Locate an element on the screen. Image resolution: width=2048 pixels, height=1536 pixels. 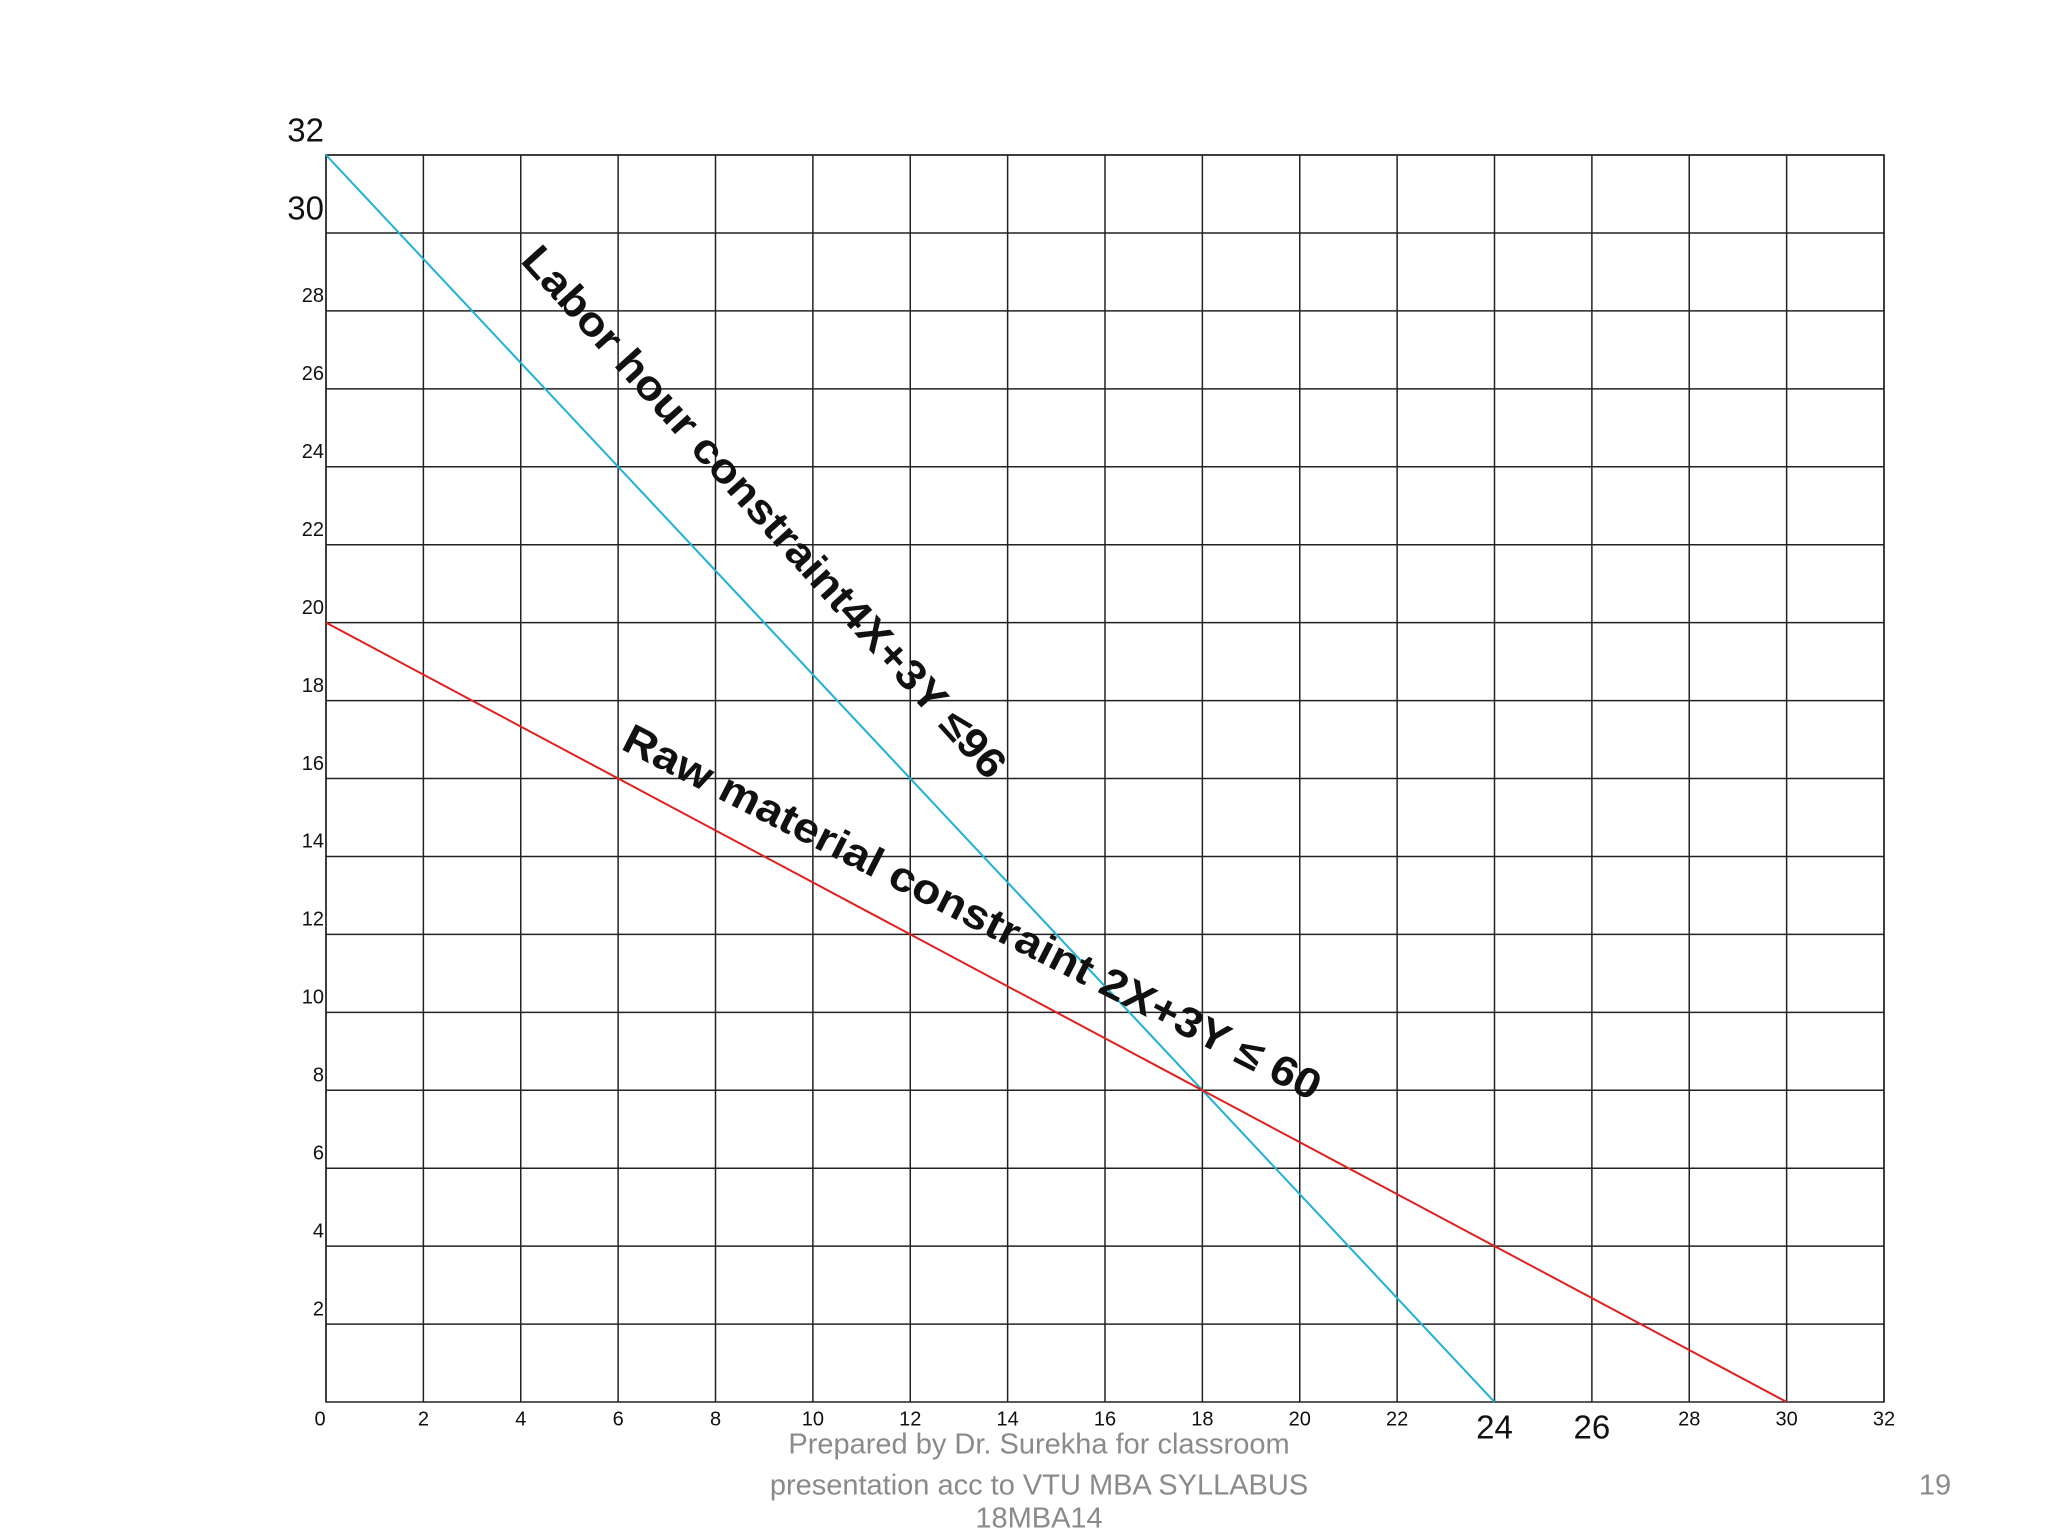
x-tick-label: 32 is located at coordinates (1884, 1419).